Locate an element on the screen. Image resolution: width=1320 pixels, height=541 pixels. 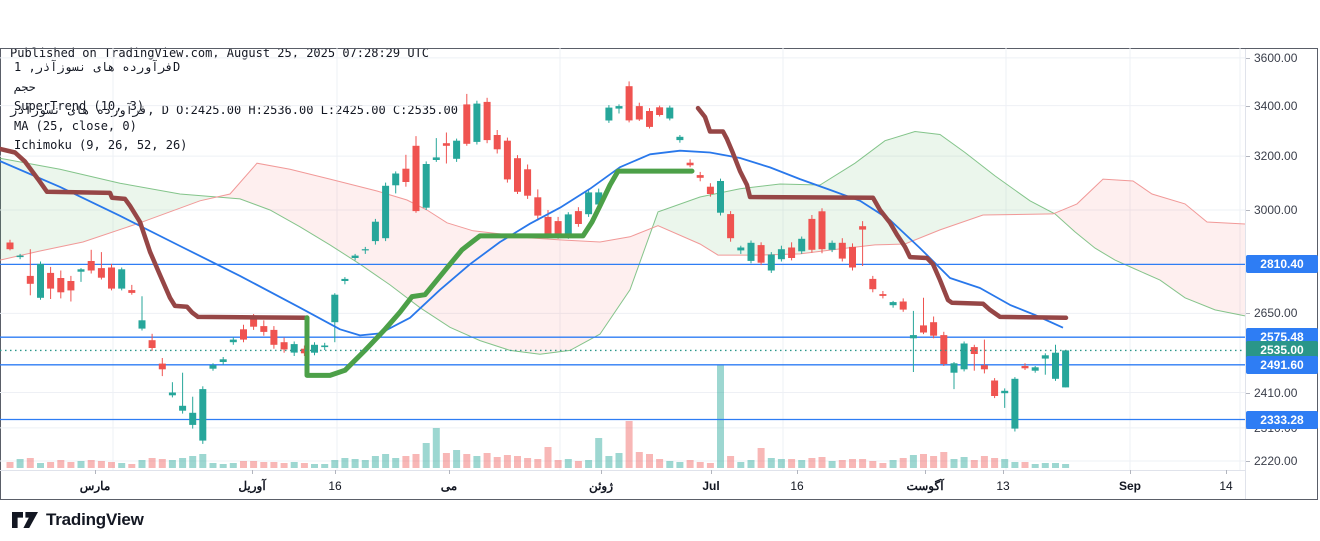
tradingview-wordmark: TradingView is located at coordinates (95, 519).